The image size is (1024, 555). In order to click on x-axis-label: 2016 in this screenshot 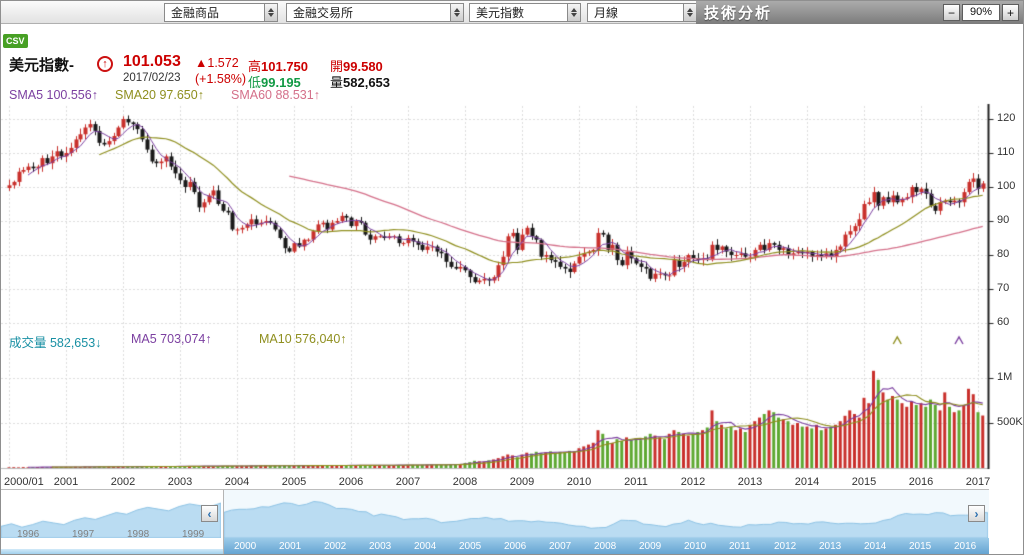, I will do `click(921, 482)`.